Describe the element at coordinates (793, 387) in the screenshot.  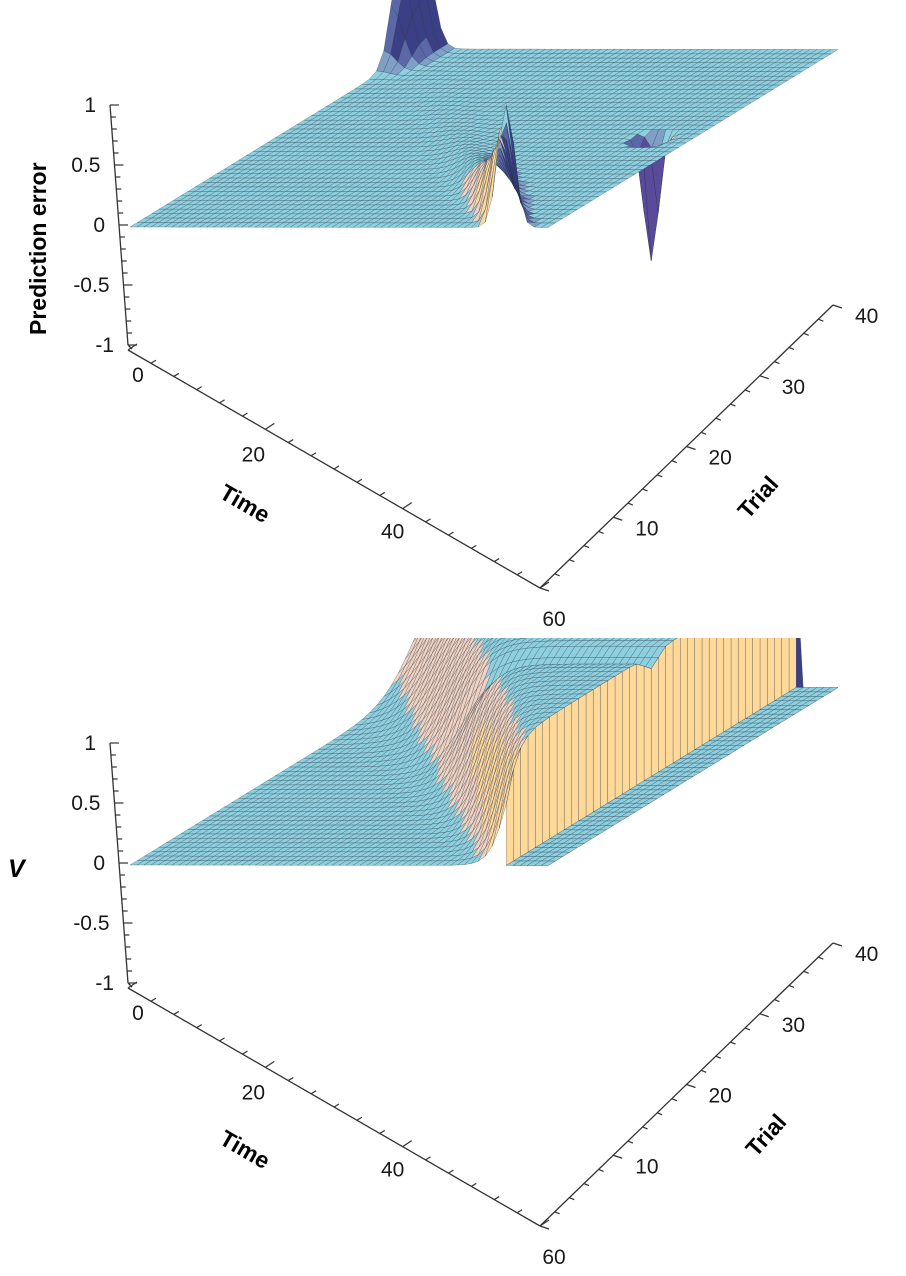
I see `y-tick-label: 30` at that location.